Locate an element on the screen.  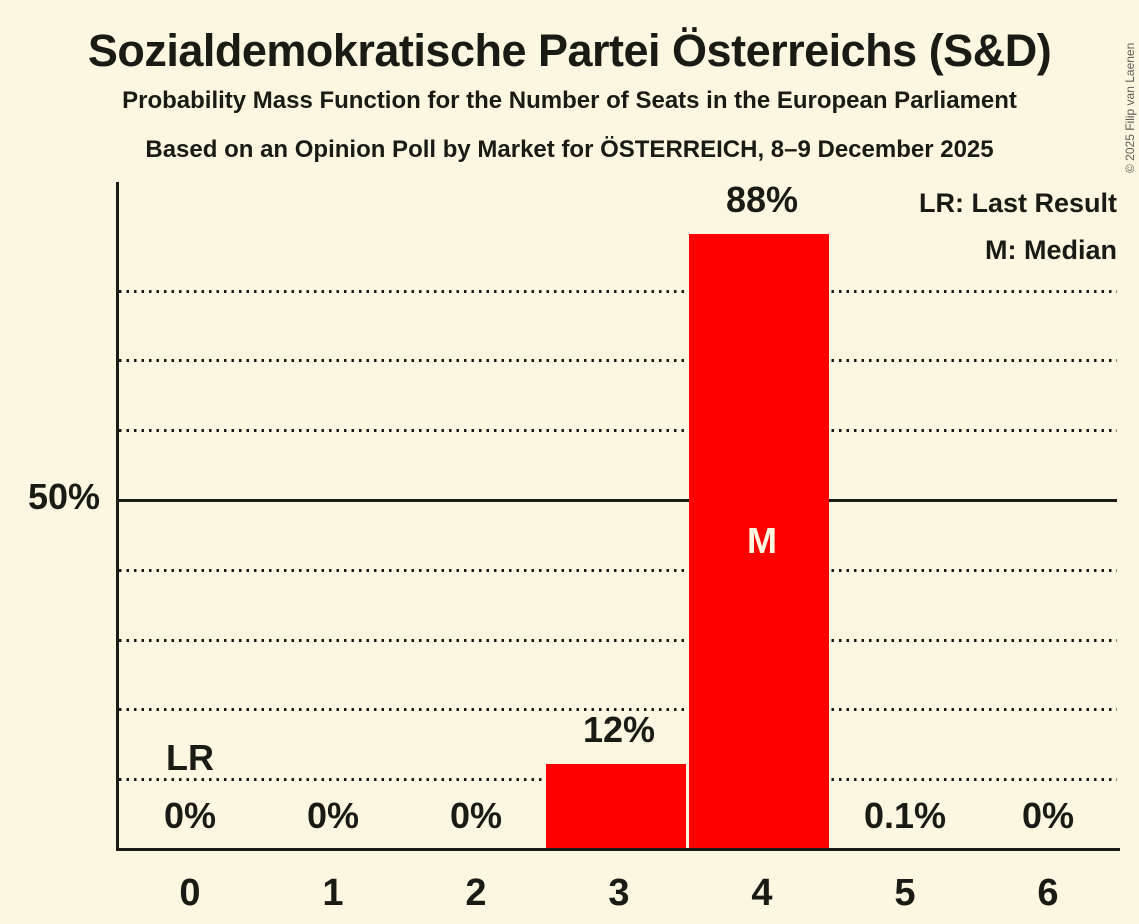
median-annotation: M is located at coordinates (762, 540).